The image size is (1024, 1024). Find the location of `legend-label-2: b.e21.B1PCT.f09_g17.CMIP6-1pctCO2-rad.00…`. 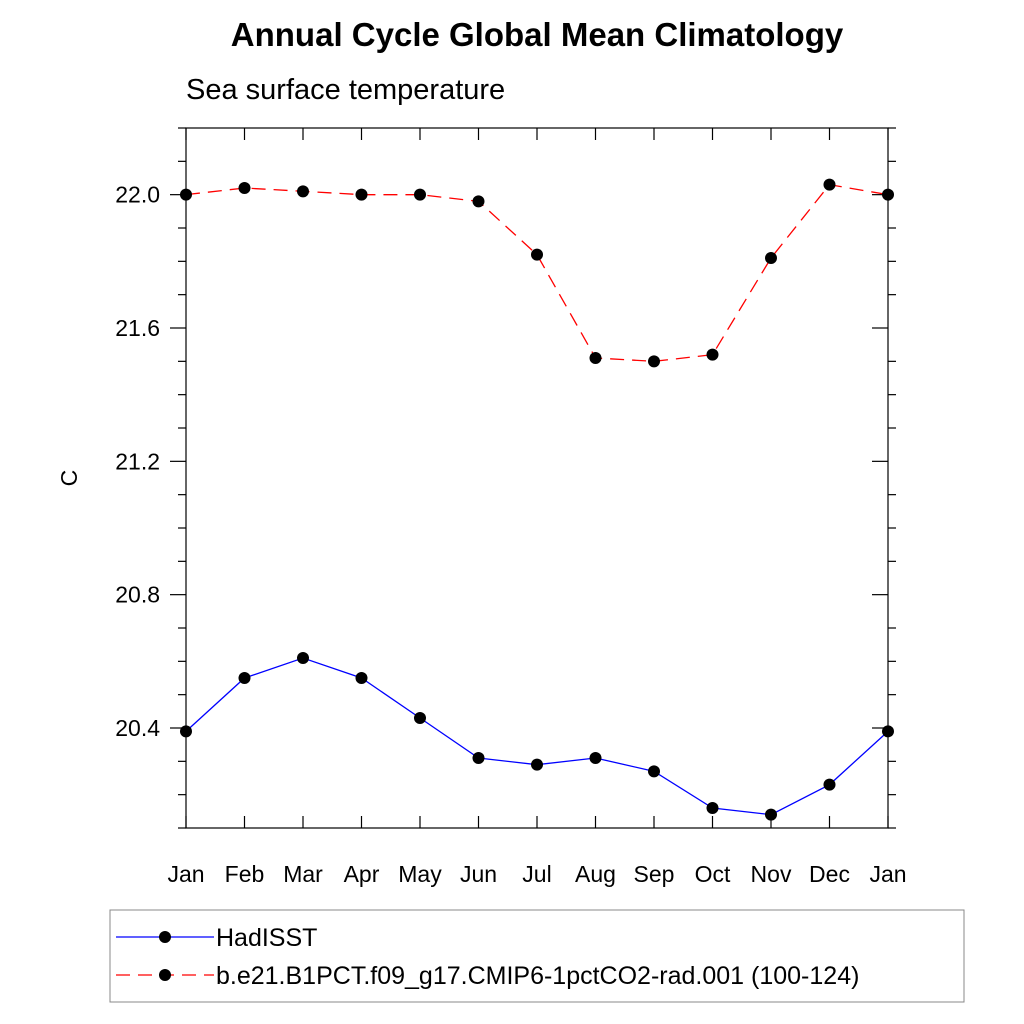

legend-label-2: b.e21.B1PCT.f09_g17.CMIP6-1pctCO2-rad.00… is located at coordinates (537, 976).